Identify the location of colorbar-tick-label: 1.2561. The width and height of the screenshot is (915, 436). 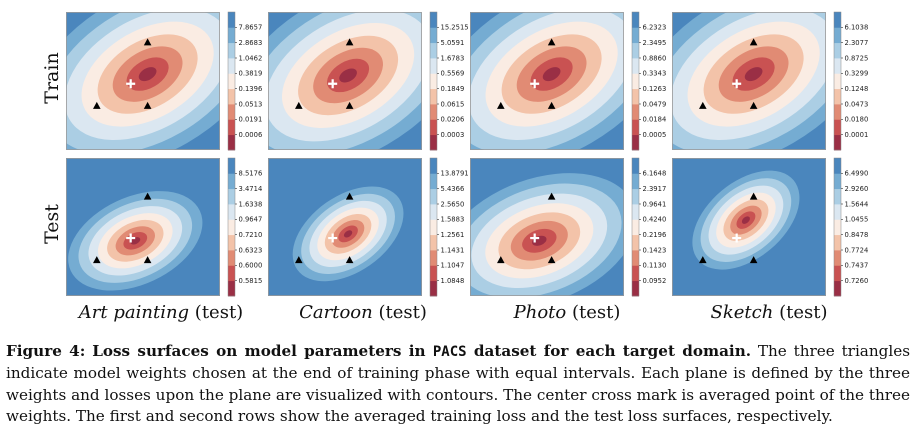
(453, 235).